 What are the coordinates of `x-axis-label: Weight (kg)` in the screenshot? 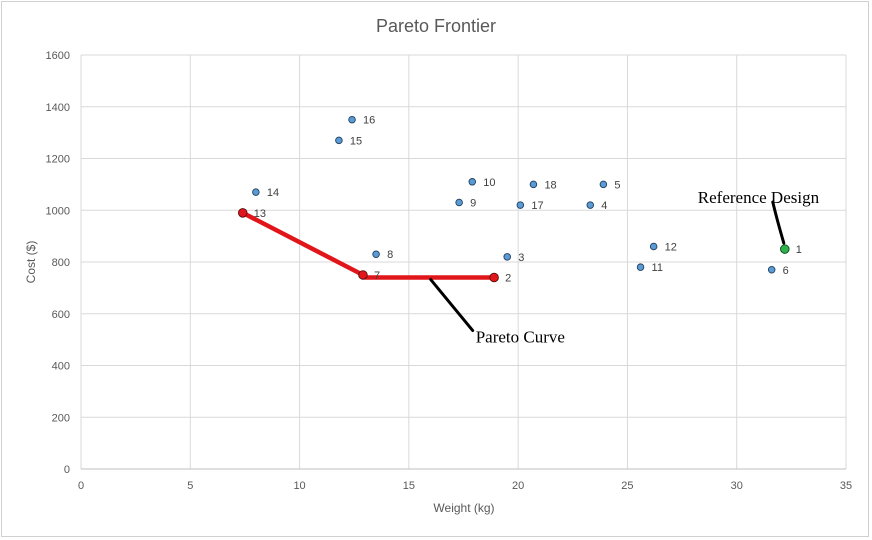 It's located at (463, 508).